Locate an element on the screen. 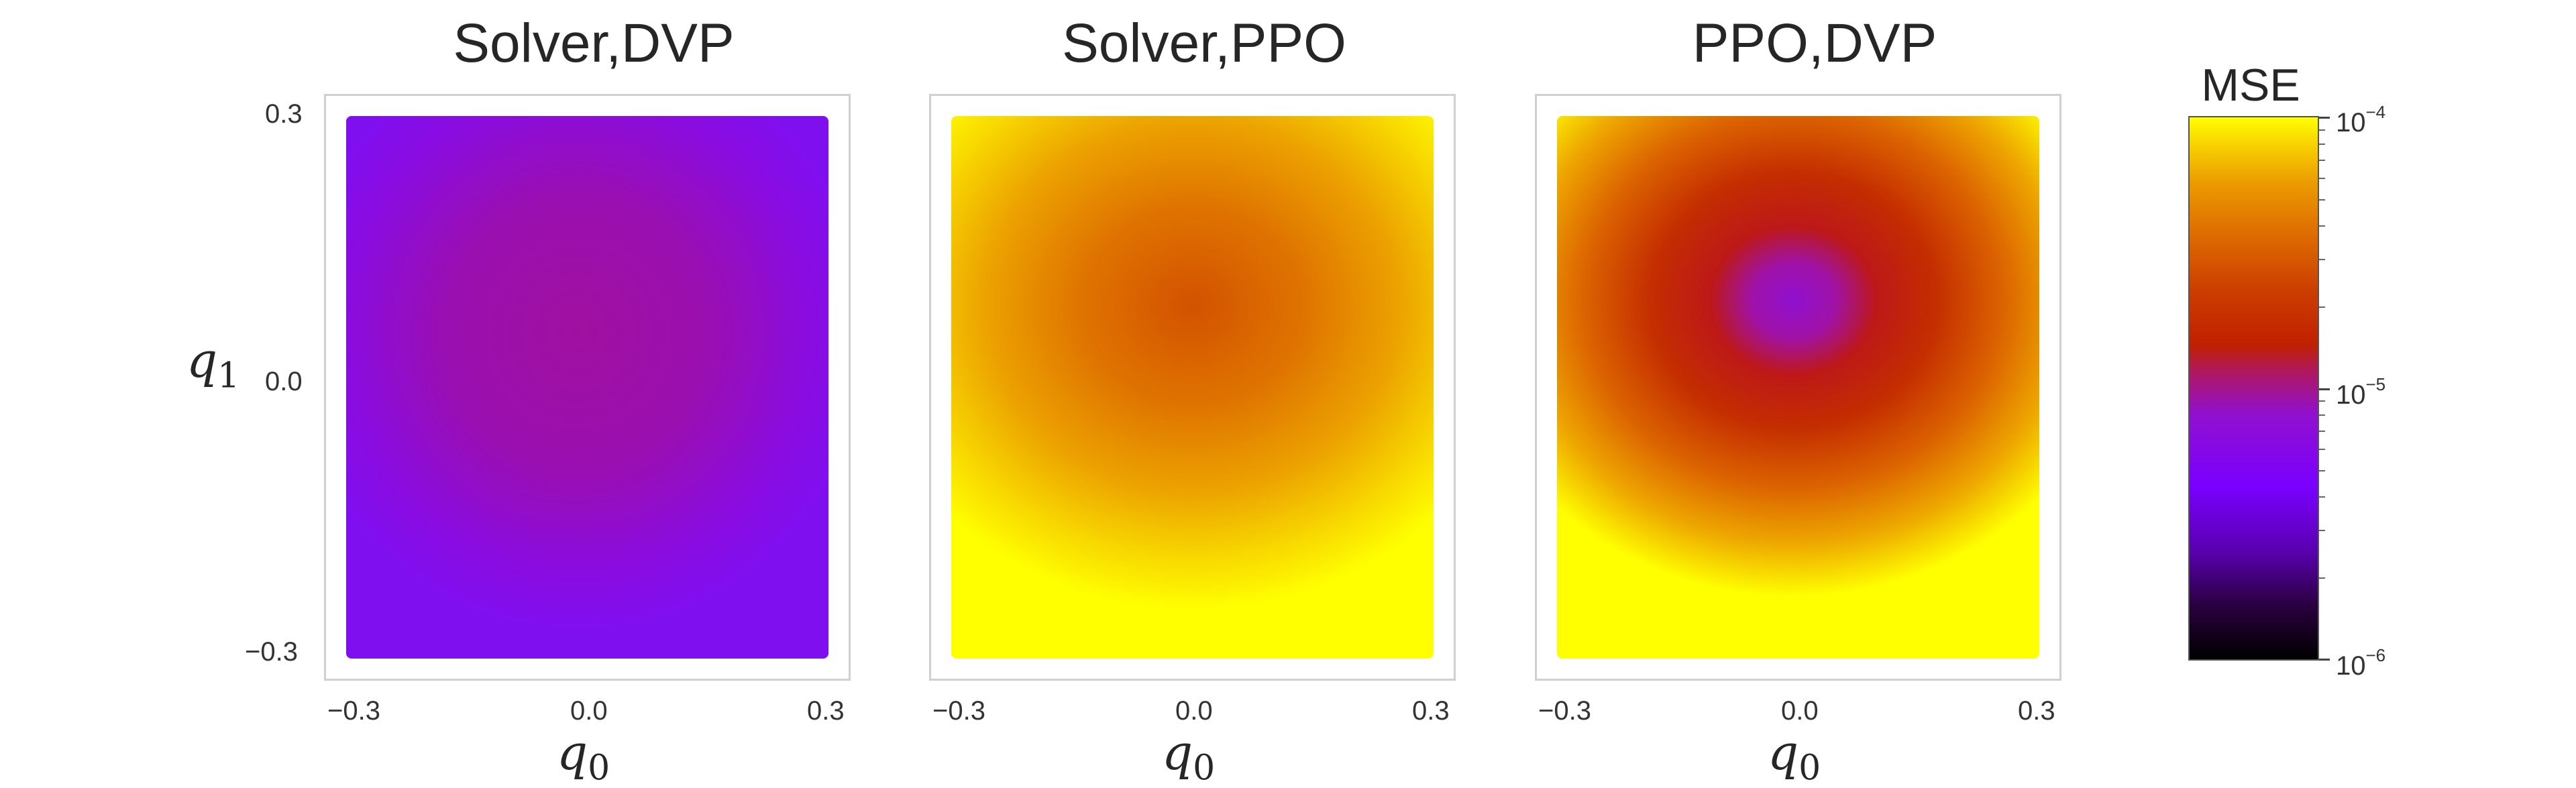 The width and height of the screenshot is (2576, 788). panel-1-x-tick-right: 0.3 is located at coordinates (826, 711).